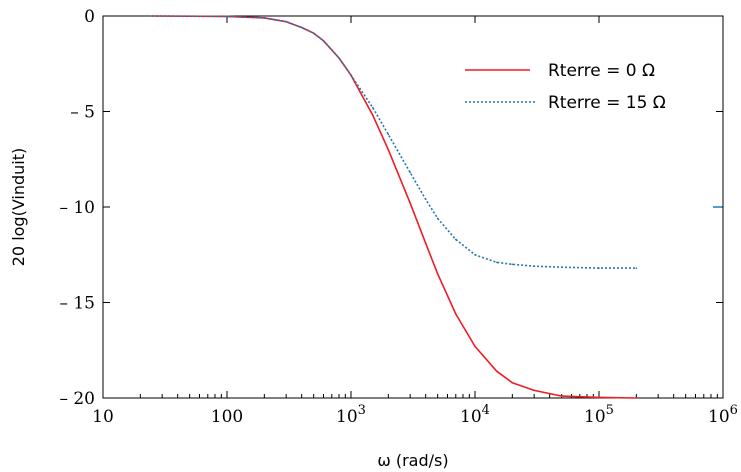  Describe the element at coordinates (723, 415) in the screenshot. I see `x-tick-label: 10⁶` at that location.